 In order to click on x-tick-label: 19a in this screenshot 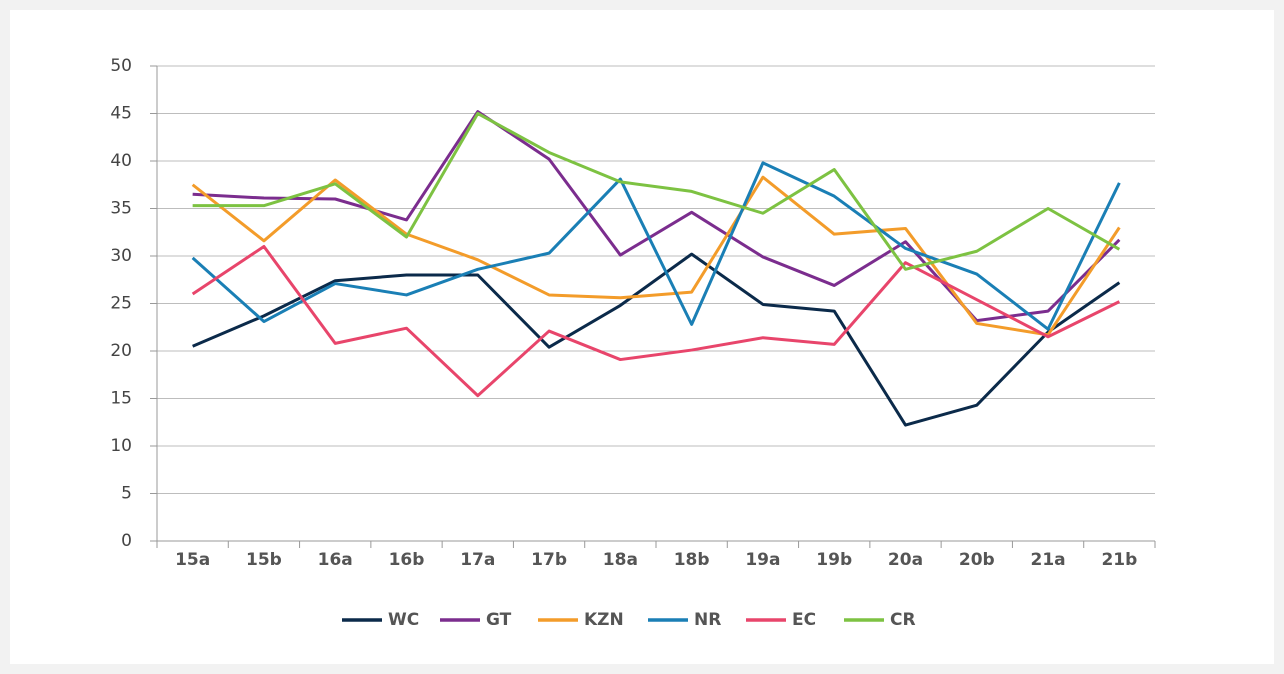, I will do `click(762, 560)`.